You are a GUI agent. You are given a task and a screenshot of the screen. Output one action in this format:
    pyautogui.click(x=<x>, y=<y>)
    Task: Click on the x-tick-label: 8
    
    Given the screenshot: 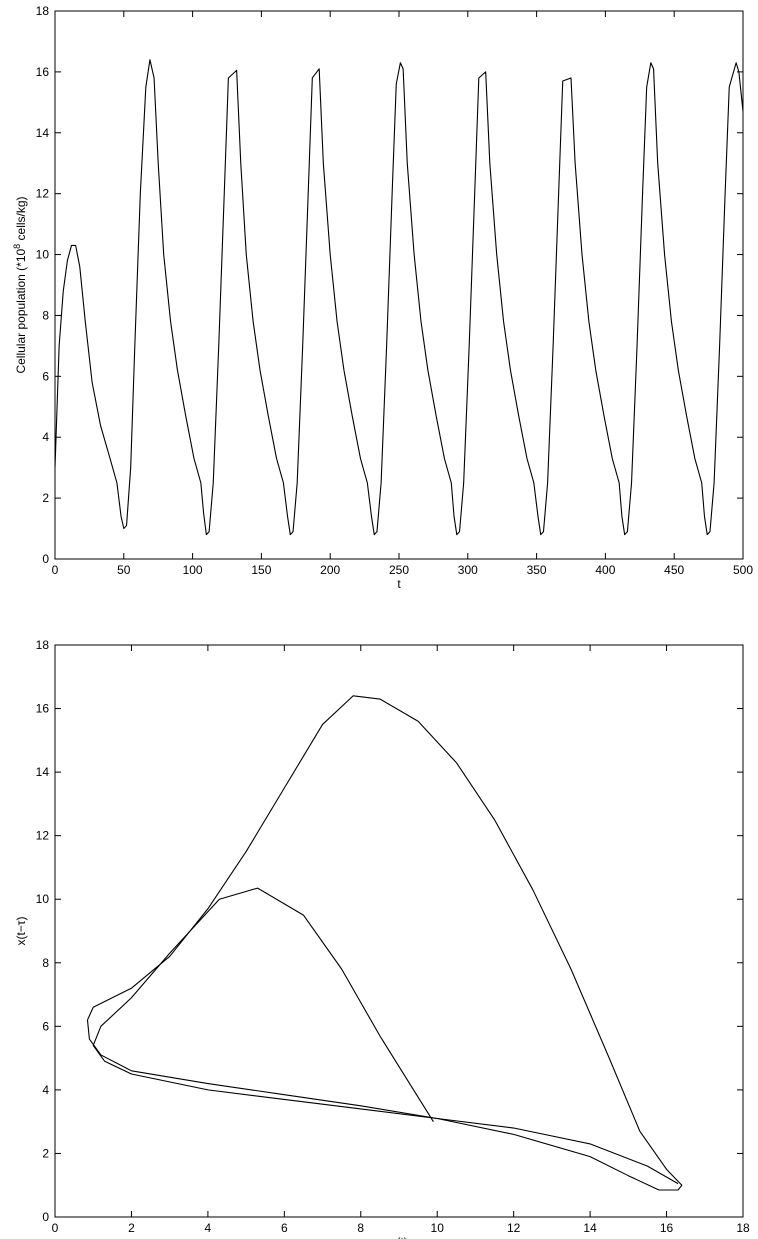 What is the action you would take?
    pyautogui.click(x=360, y=1228)
    